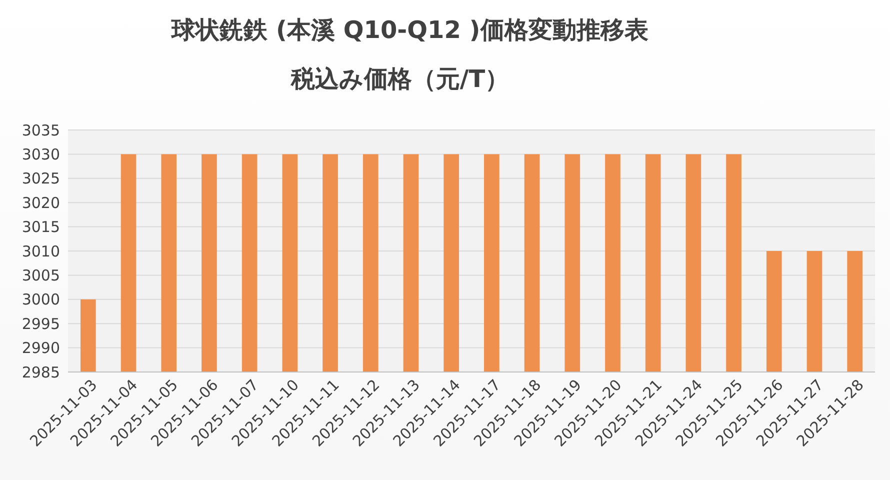 This screenshot has height=480, width=890. What do you see at coordinates (41, 348) in the screenshot?
I see `y-tick-label: 2990` at bounding box center [41, 348].